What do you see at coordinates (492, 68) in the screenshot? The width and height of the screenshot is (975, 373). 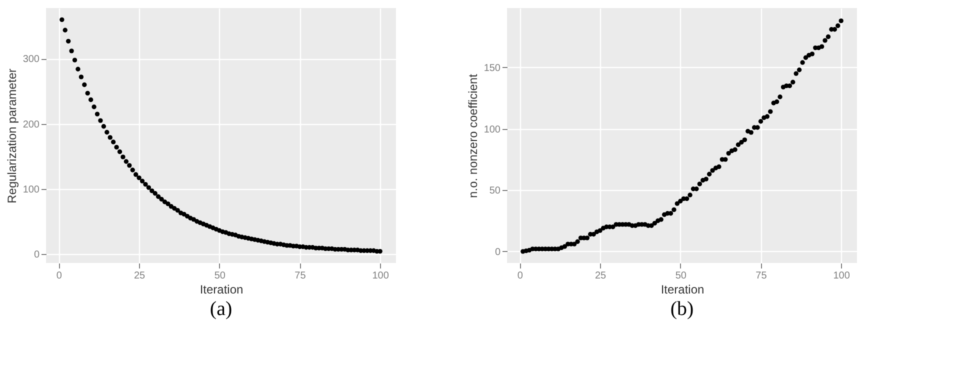 I see `y-tick-label: 150` at bounding box center [492, 68].